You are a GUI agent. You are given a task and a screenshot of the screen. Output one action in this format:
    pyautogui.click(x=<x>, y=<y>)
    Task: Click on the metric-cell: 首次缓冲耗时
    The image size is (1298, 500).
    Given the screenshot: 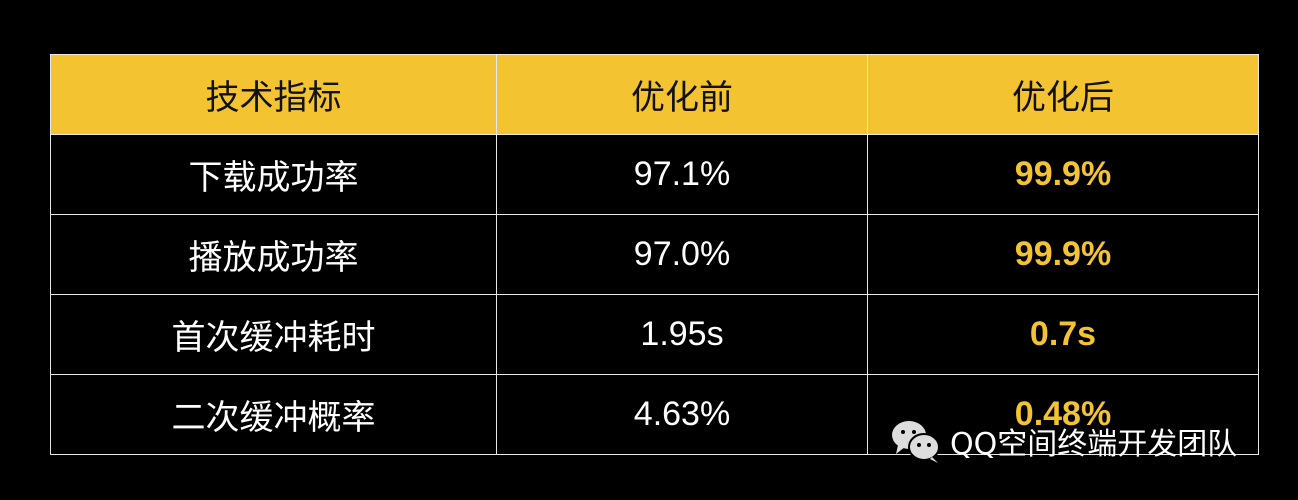 What is the action you would take?
    pyautogui.click(x=273, y=334)
    